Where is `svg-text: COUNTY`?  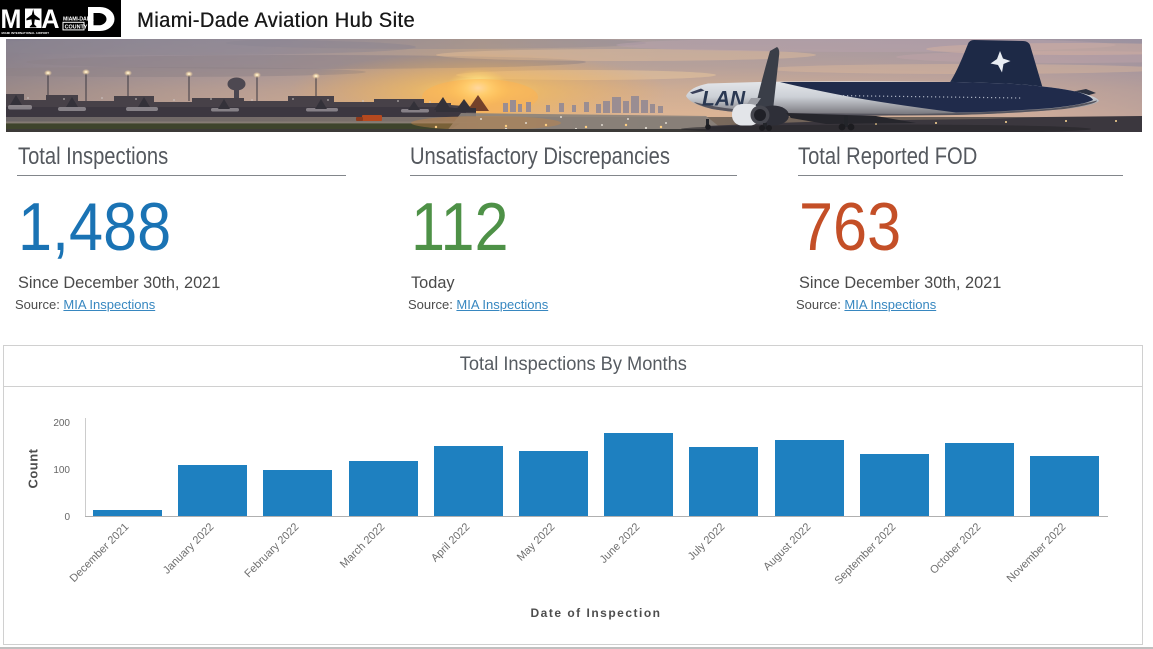 svg-text: COUNTY is located at coordinates (76, 28).